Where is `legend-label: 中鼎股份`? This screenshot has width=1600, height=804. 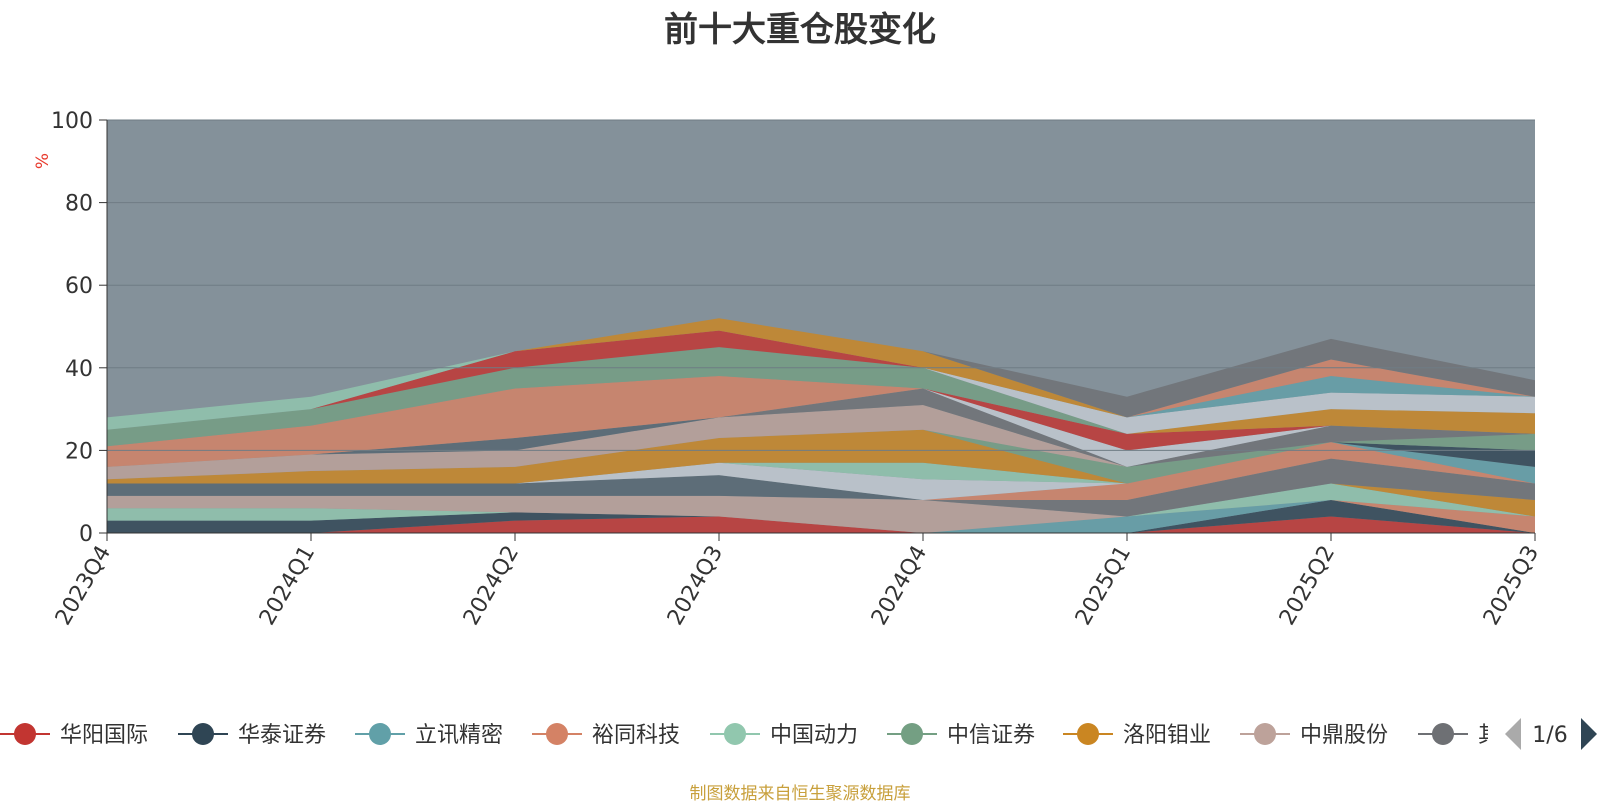
legend-label: 中鼎股份 is located at coordinates (1344, 735).